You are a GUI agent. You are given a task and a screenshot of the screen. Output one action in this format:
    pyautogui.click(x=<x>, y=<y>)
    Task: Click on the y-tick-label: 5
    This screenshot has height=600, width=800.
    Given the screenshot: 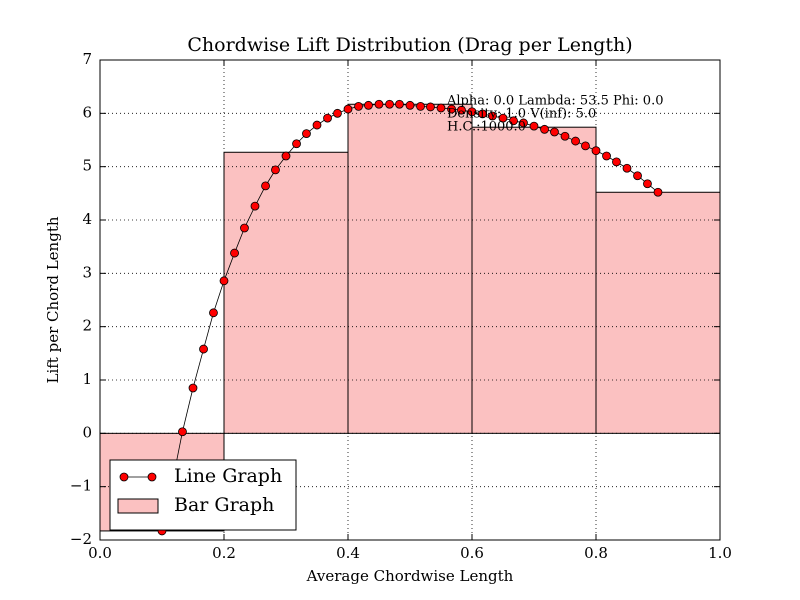 What is the action you would take?
    pyautogui.click(x=87, y=166)
    